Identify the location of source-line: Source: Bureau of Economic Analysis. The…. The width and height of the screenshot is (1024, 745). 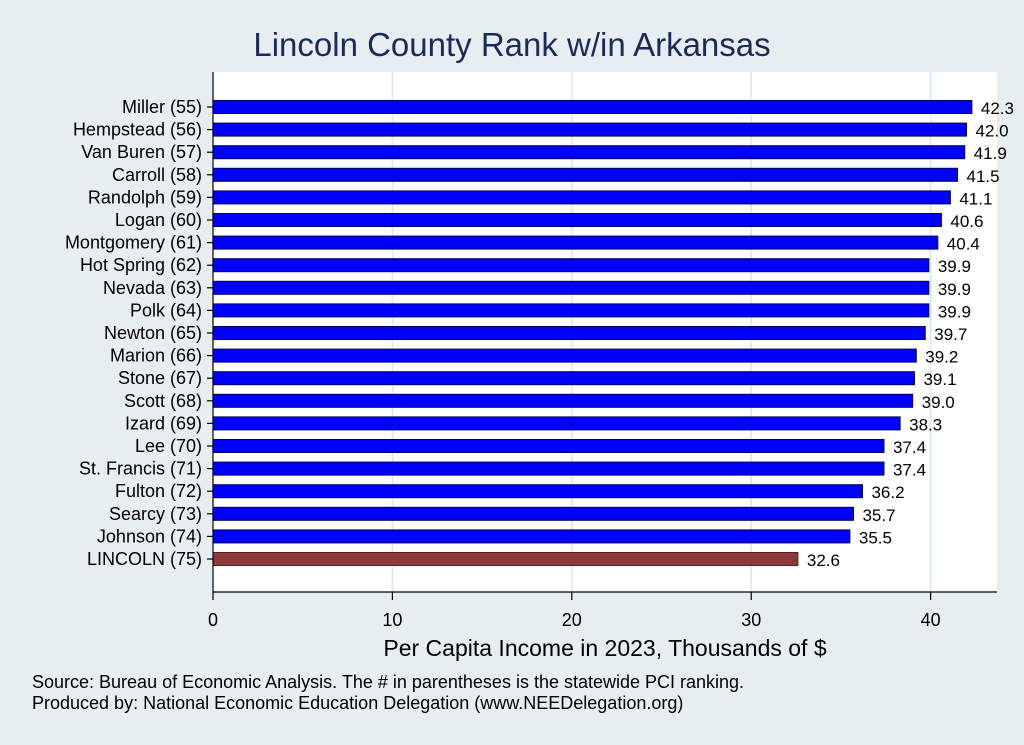
(388, 682).